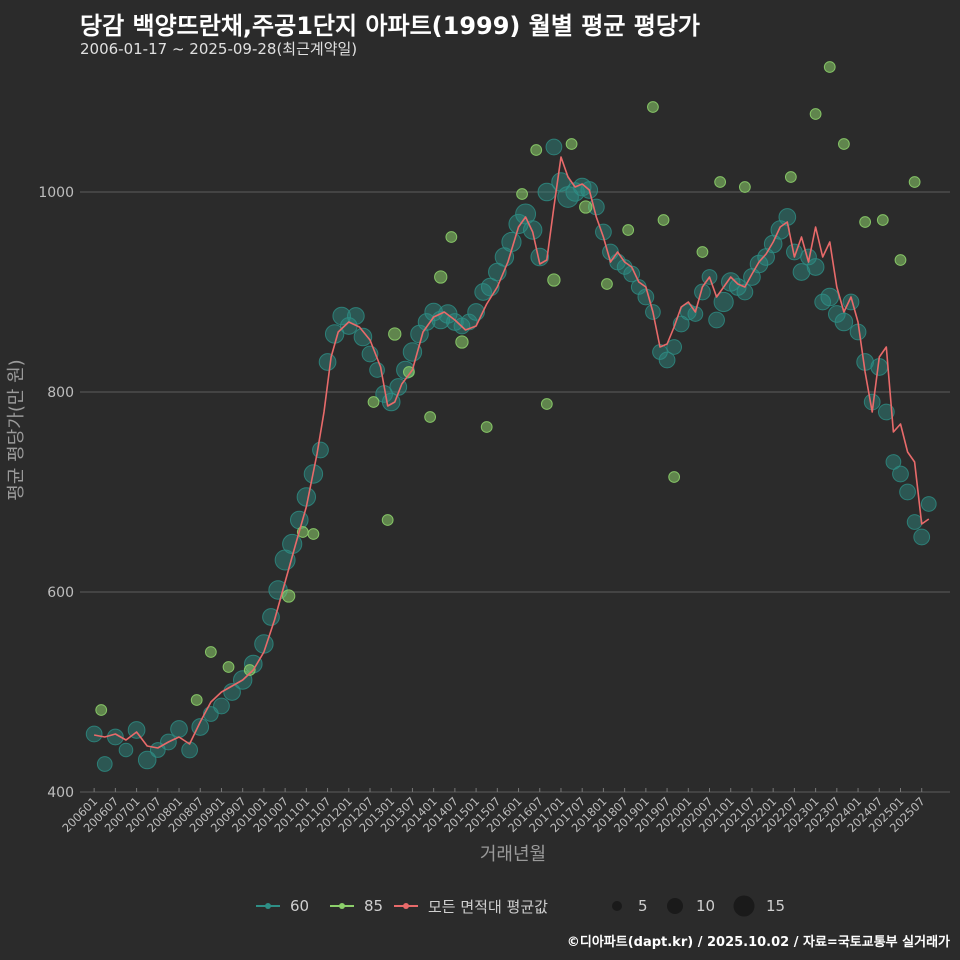 This screenshot has width=960, height=960. What do you see at coordinates (60, 593) in the screenshot?
I see `y-tick-label: 600` at bounding box center [60, 593].